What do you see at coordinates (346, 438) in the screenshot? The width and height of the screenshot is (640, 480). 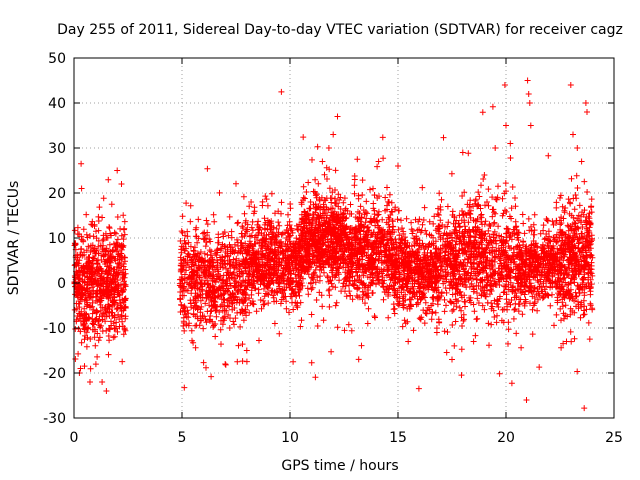 I see `x-tick-labels: 0 5 10 15 20 25` at bounding box center [346, 438].